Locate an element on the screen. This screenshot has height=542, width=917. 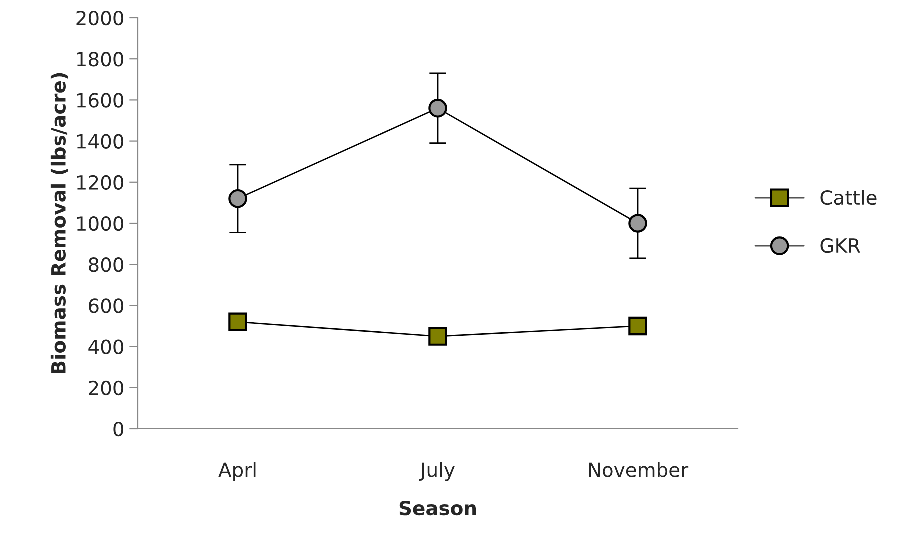
y-tick-label: 2000 is located at coordinates (100, 18).